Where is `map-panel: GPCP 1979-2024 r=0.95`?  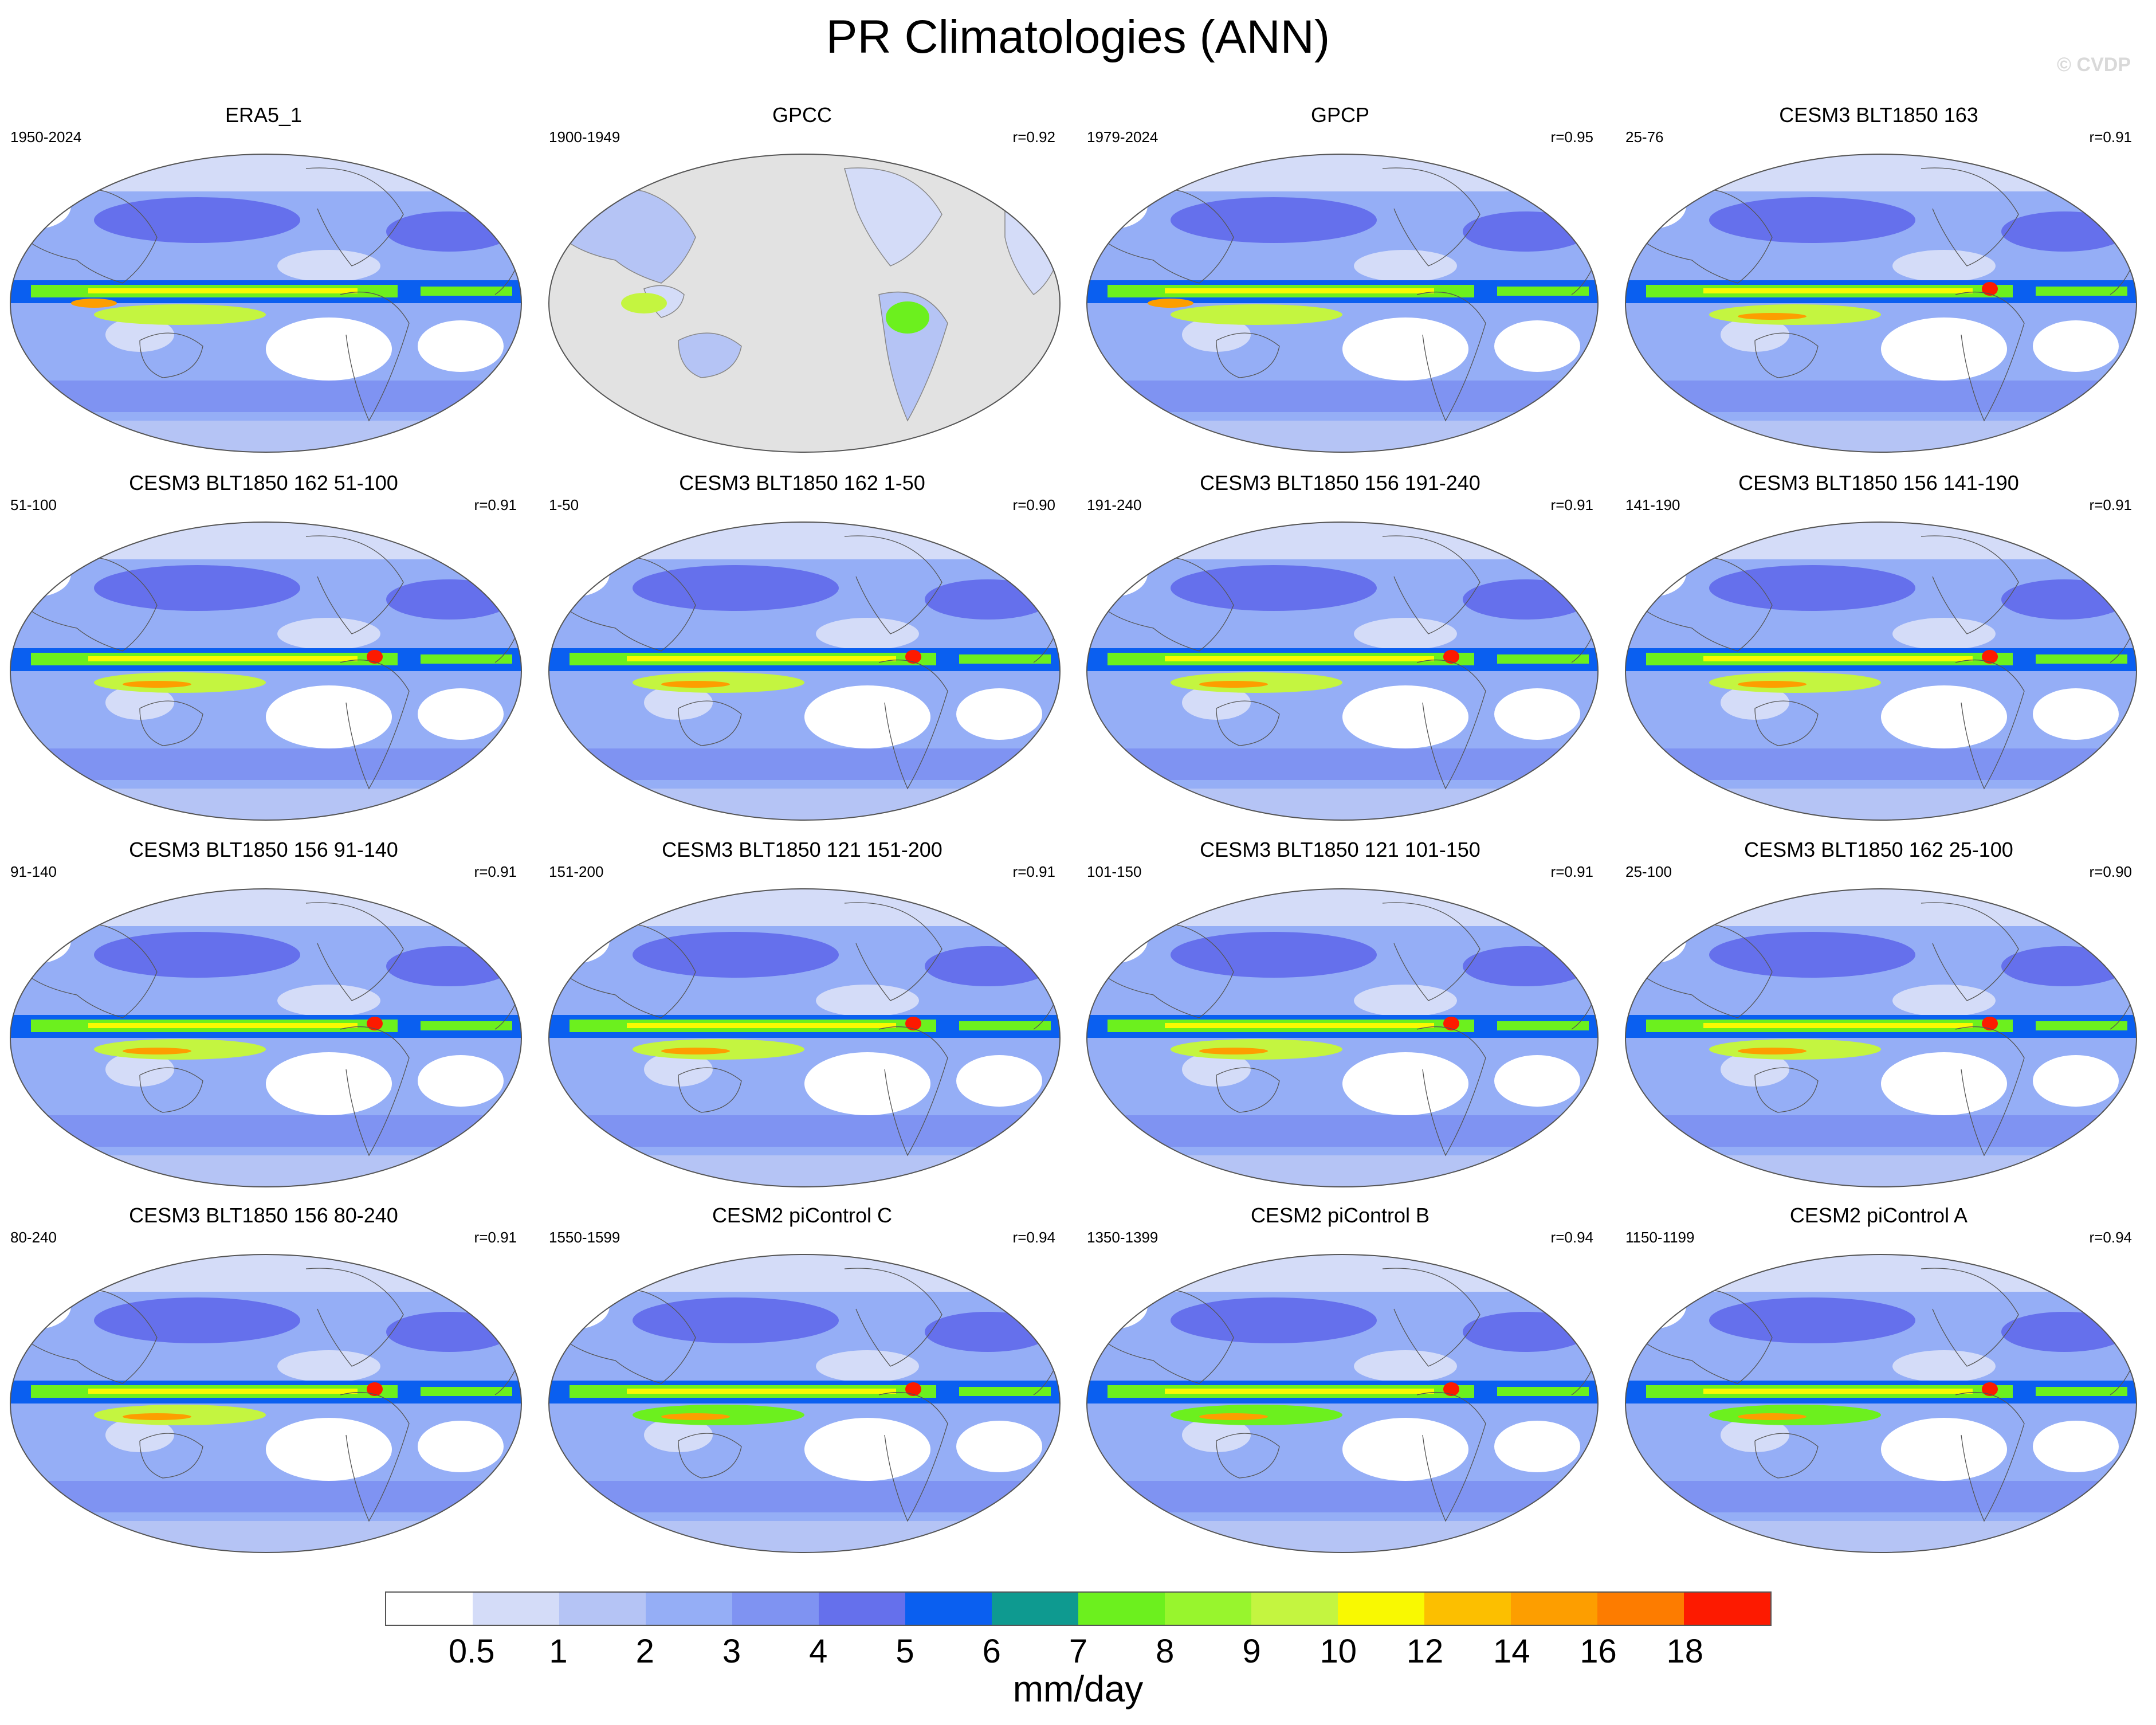
map-panel: GPCP 1979-2024 r=0.95 is located at coordinates (1340, 281).